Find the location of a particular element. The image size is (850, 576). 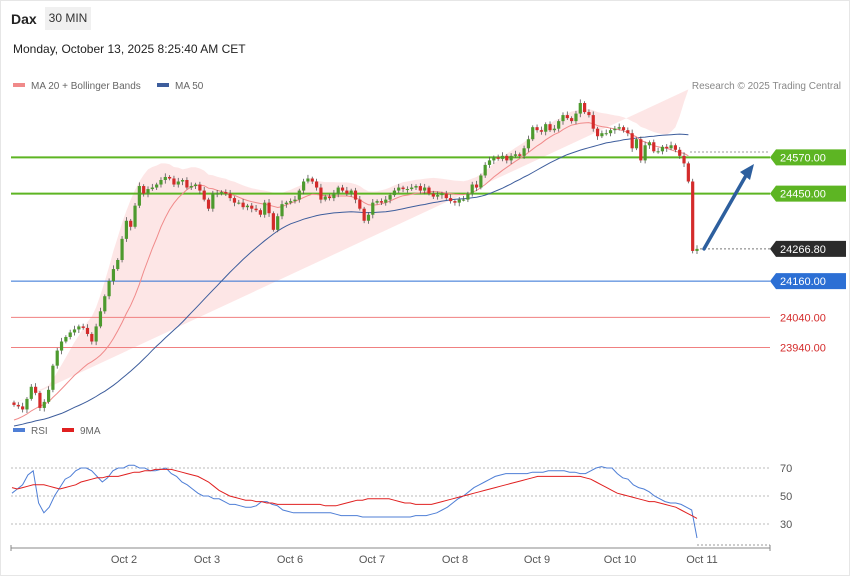

x-tick-label: Oct 3 is located at coordinates (207, 560).